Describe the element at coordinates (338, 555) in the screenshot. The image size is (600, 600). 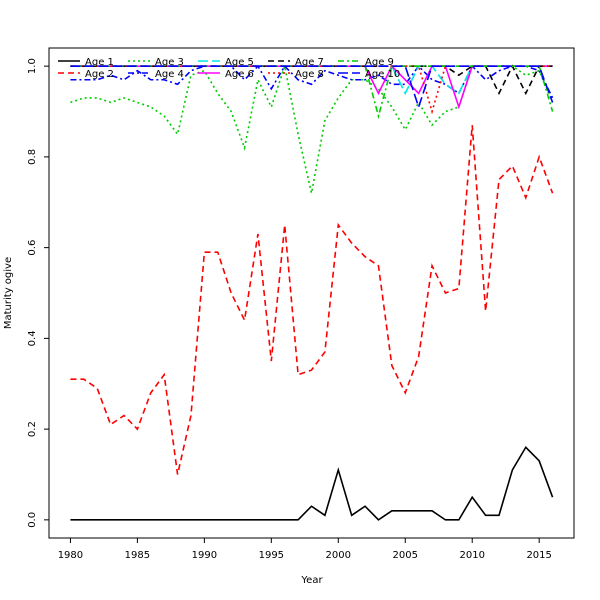
I see `x-tick-label: 2000` at that location.